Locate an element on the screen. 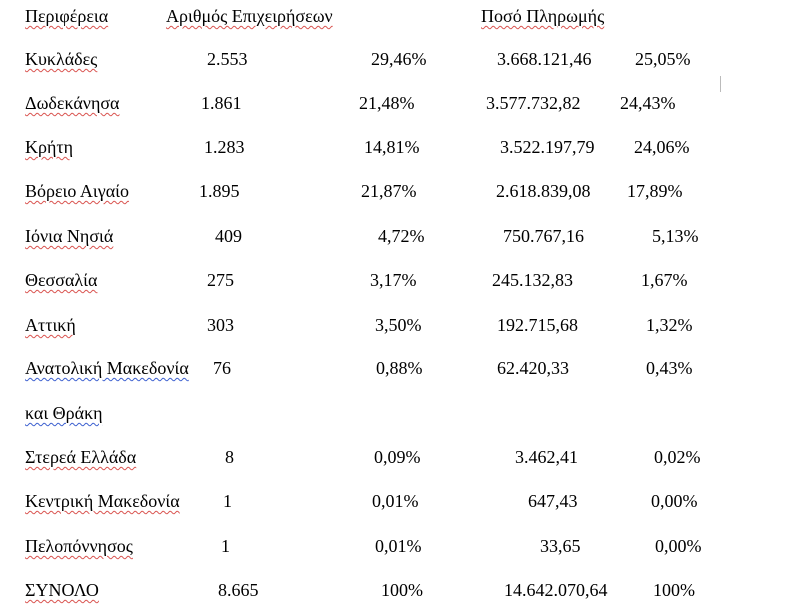 The height and width of the screenshot is (616, 793). payment-percent: 1,67% is located at coordinates (664, 280).